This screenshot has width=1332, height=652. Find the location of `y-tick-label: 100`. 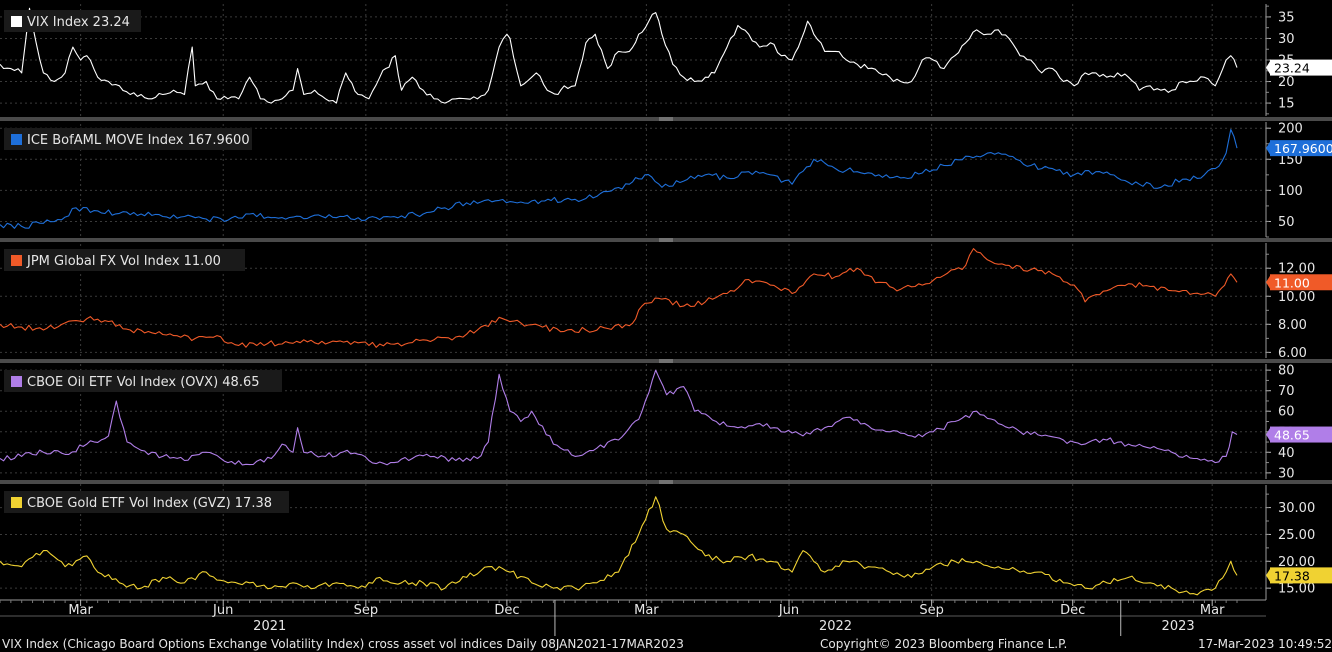

y-tick-label: 100 is located at coordinates (1290, 191).